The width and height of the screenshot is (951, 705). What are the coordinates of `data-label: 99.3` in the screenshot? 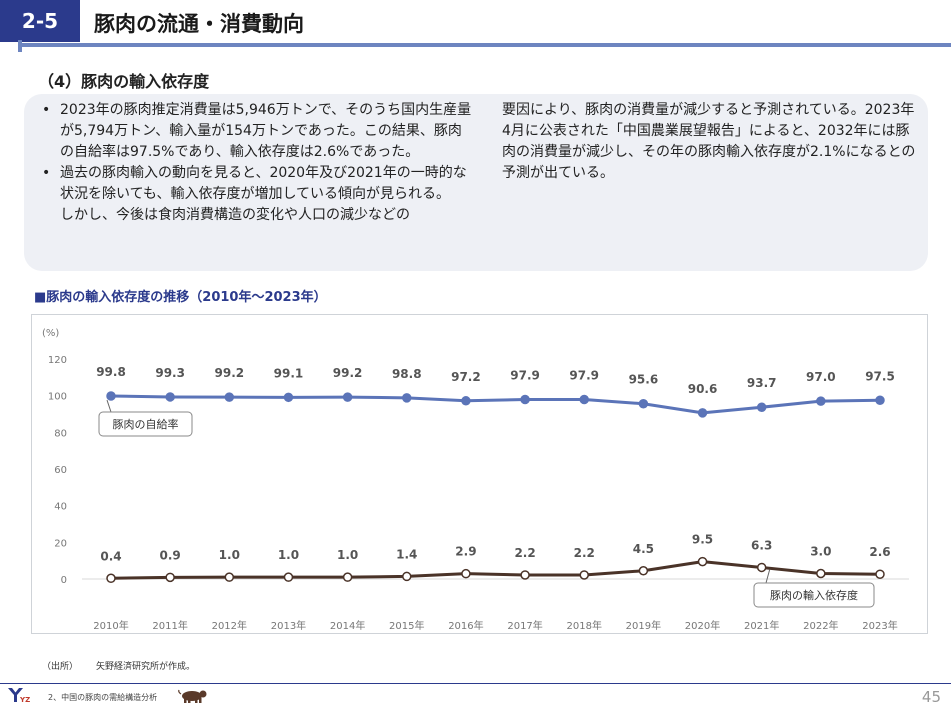 It's located at (170, 373).